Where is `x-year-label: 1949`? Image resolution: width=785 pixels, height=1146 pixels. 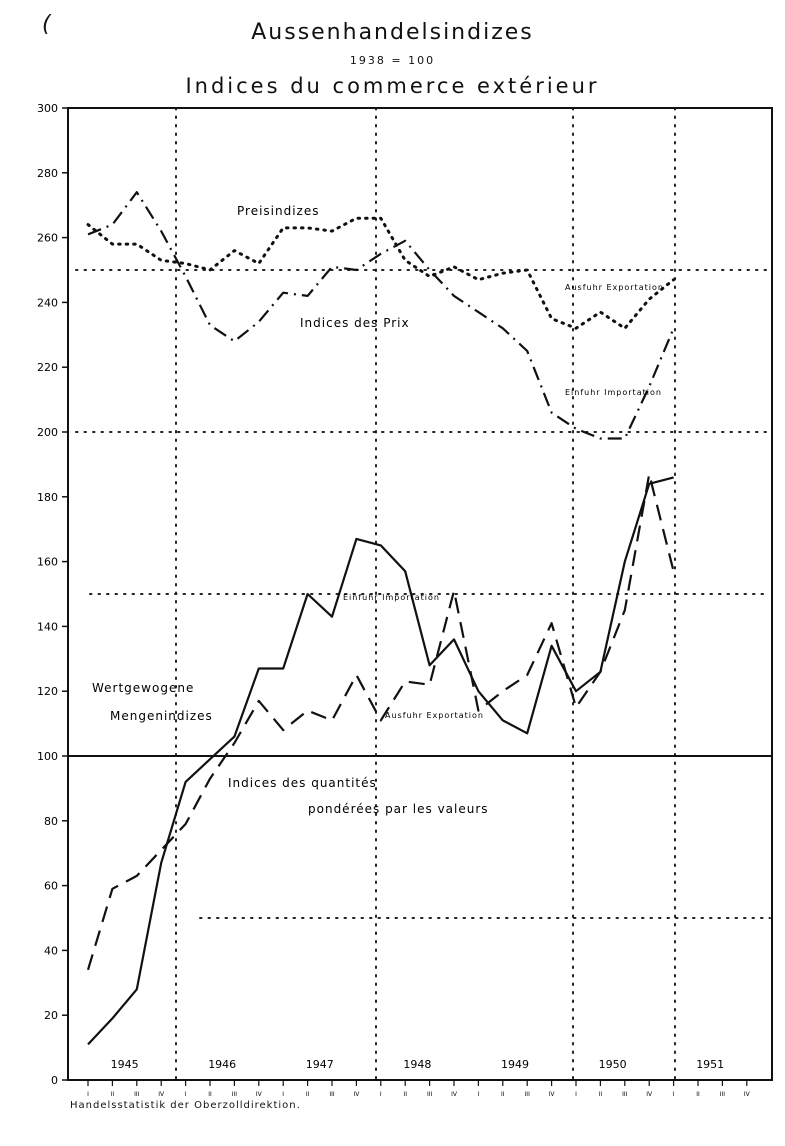
x-year-label: 1949 is located at coordinates (515, 1064).